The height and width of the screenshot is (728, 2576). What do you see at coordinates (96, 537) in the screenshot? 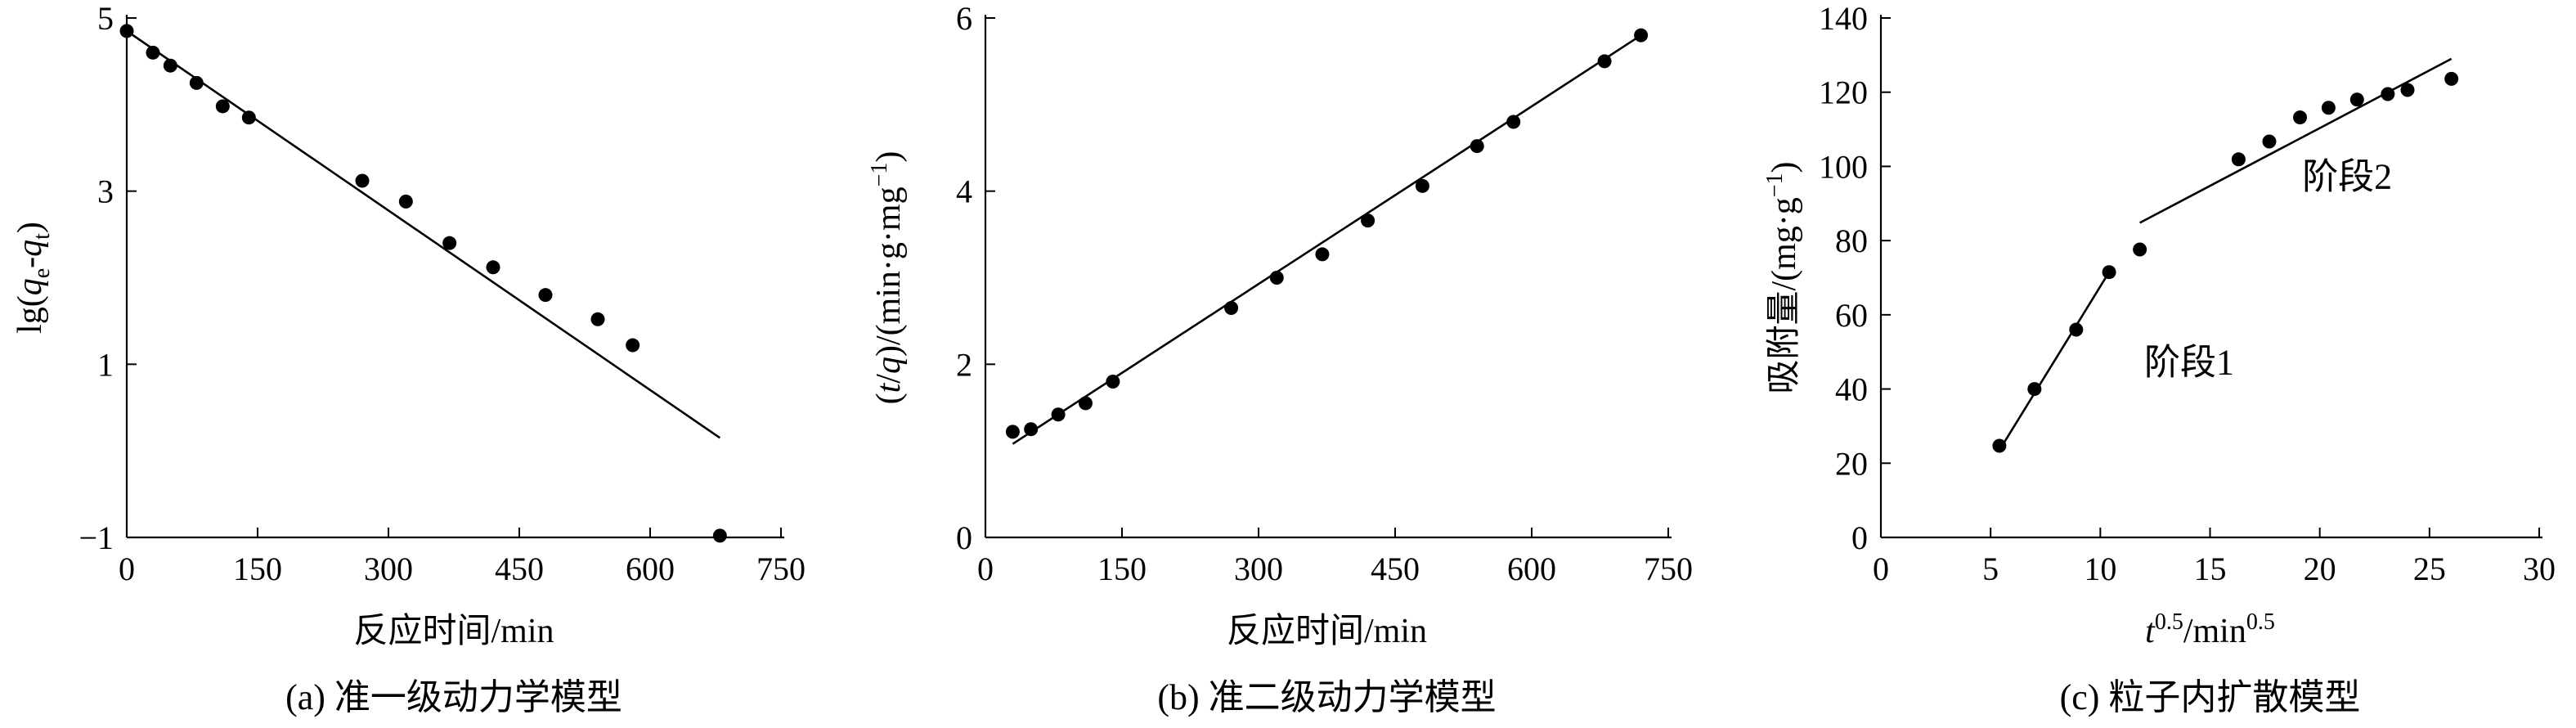
I see `y-tick-label: −1` at bounding box center [96, 537].